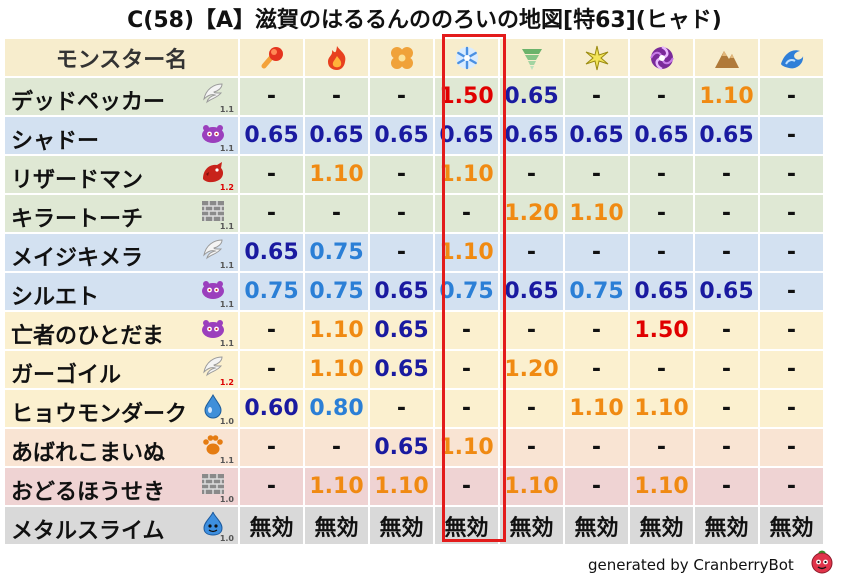  What do you see at coordinates (121, 213) in the screenshot?
I see `monster-name-cell: キラートーチ 1.1` at bounding box center [121, 213].